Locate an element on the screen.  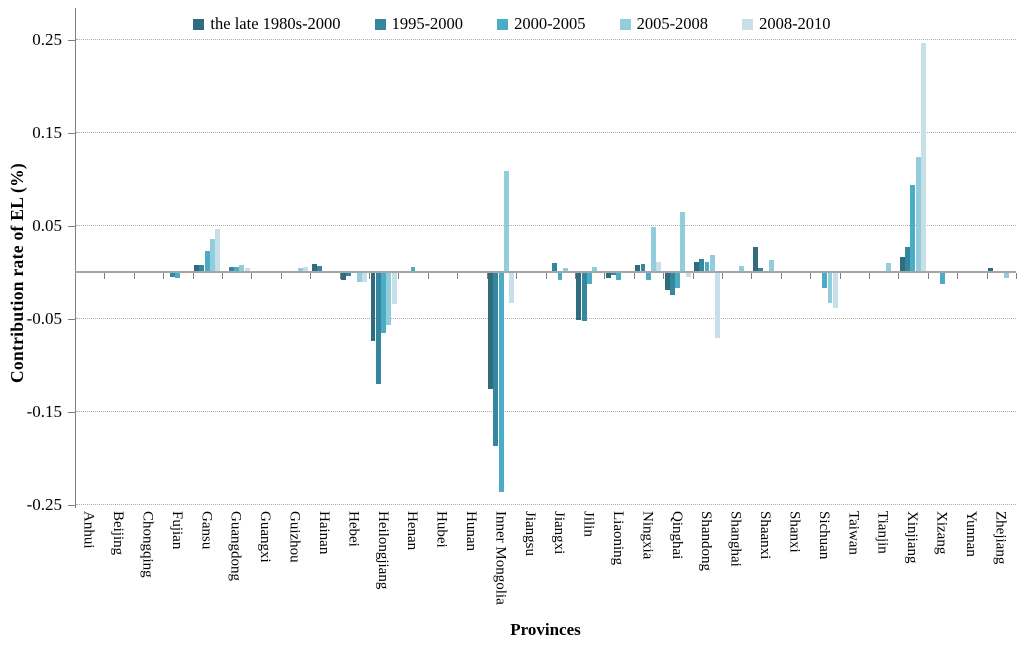
x-category-label: Guangdong is located at coordinates (235, 546).